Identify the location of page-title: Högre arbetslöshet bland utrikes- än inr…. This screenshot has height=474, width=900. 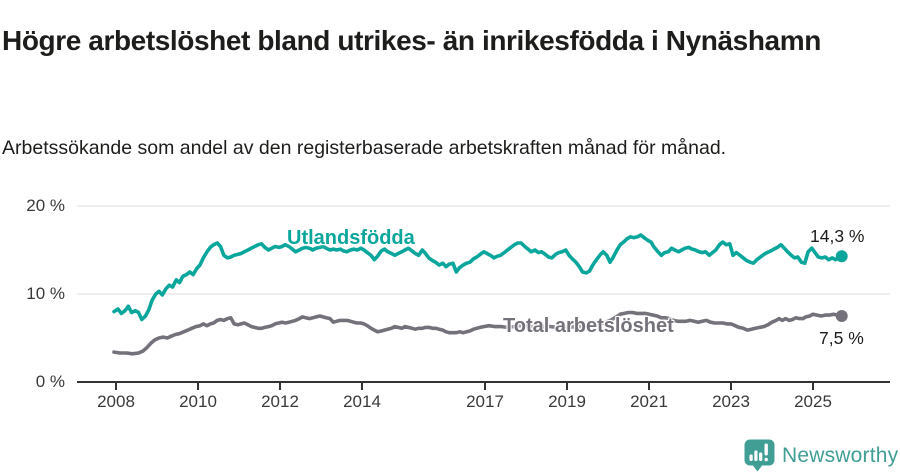
(411, 40).